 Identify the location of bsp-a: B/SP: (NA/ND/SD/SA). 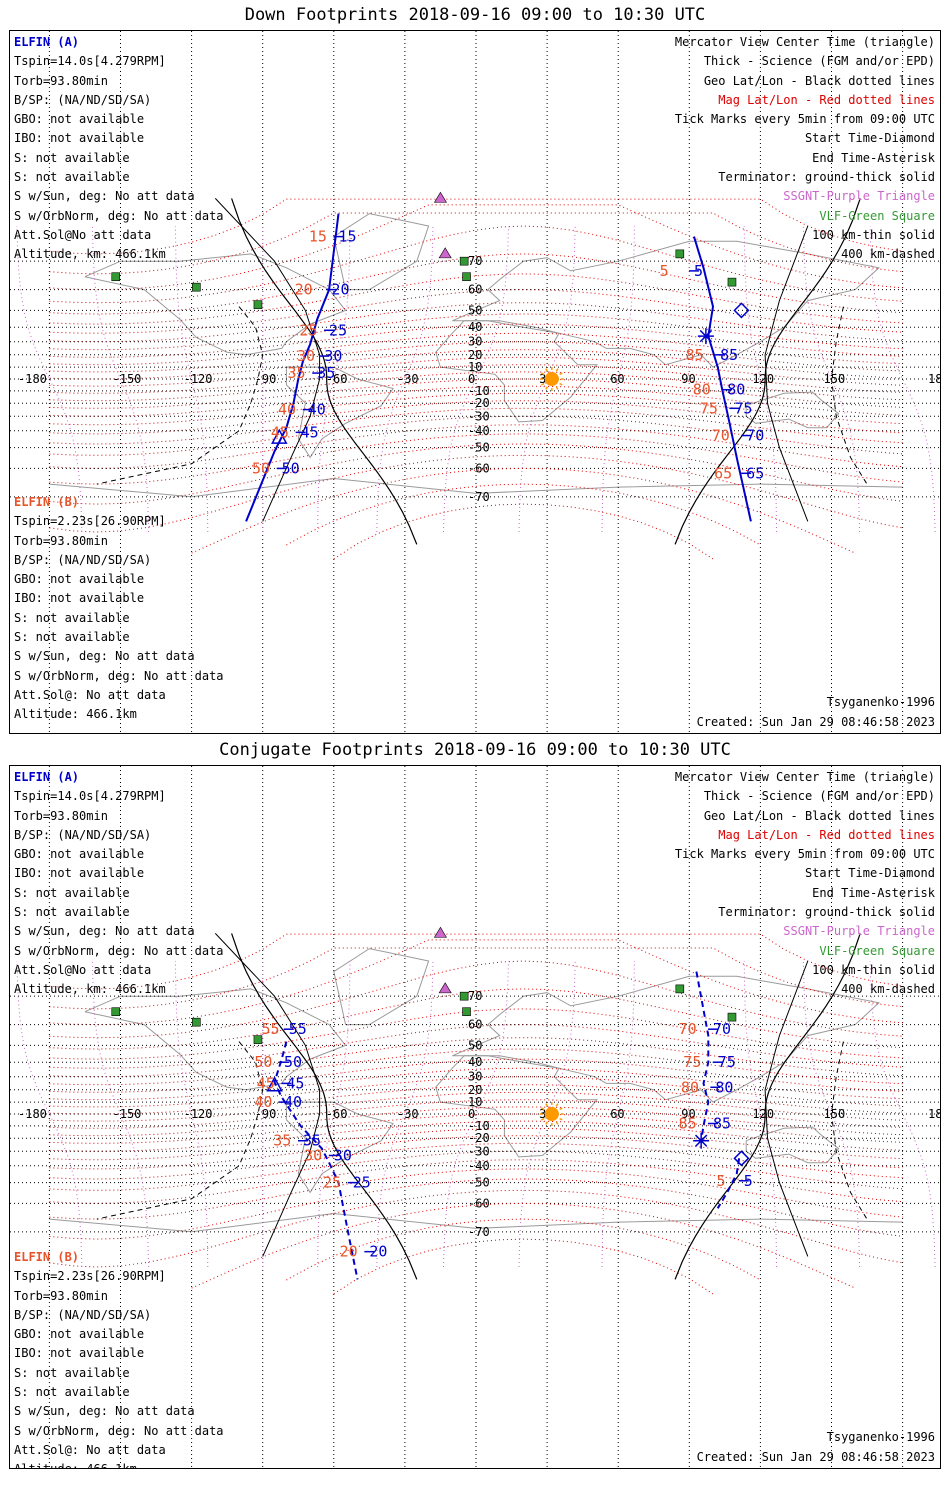
(83, 99).